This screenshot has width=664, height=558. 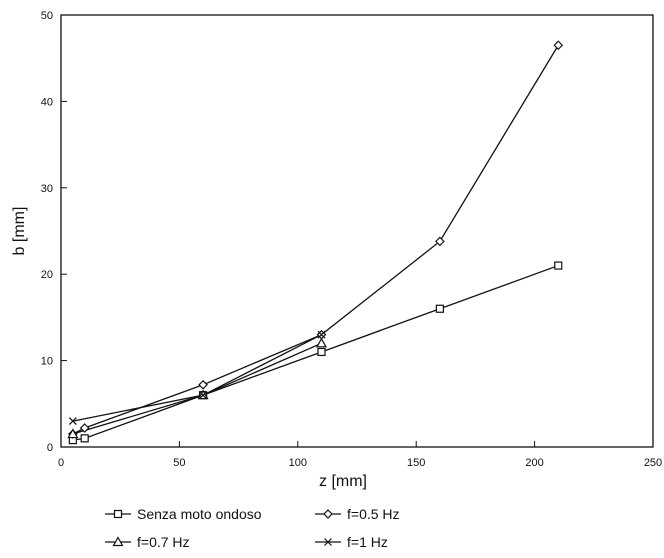 I want to click on x-tick-label: 150, so click(x=416, y=463).